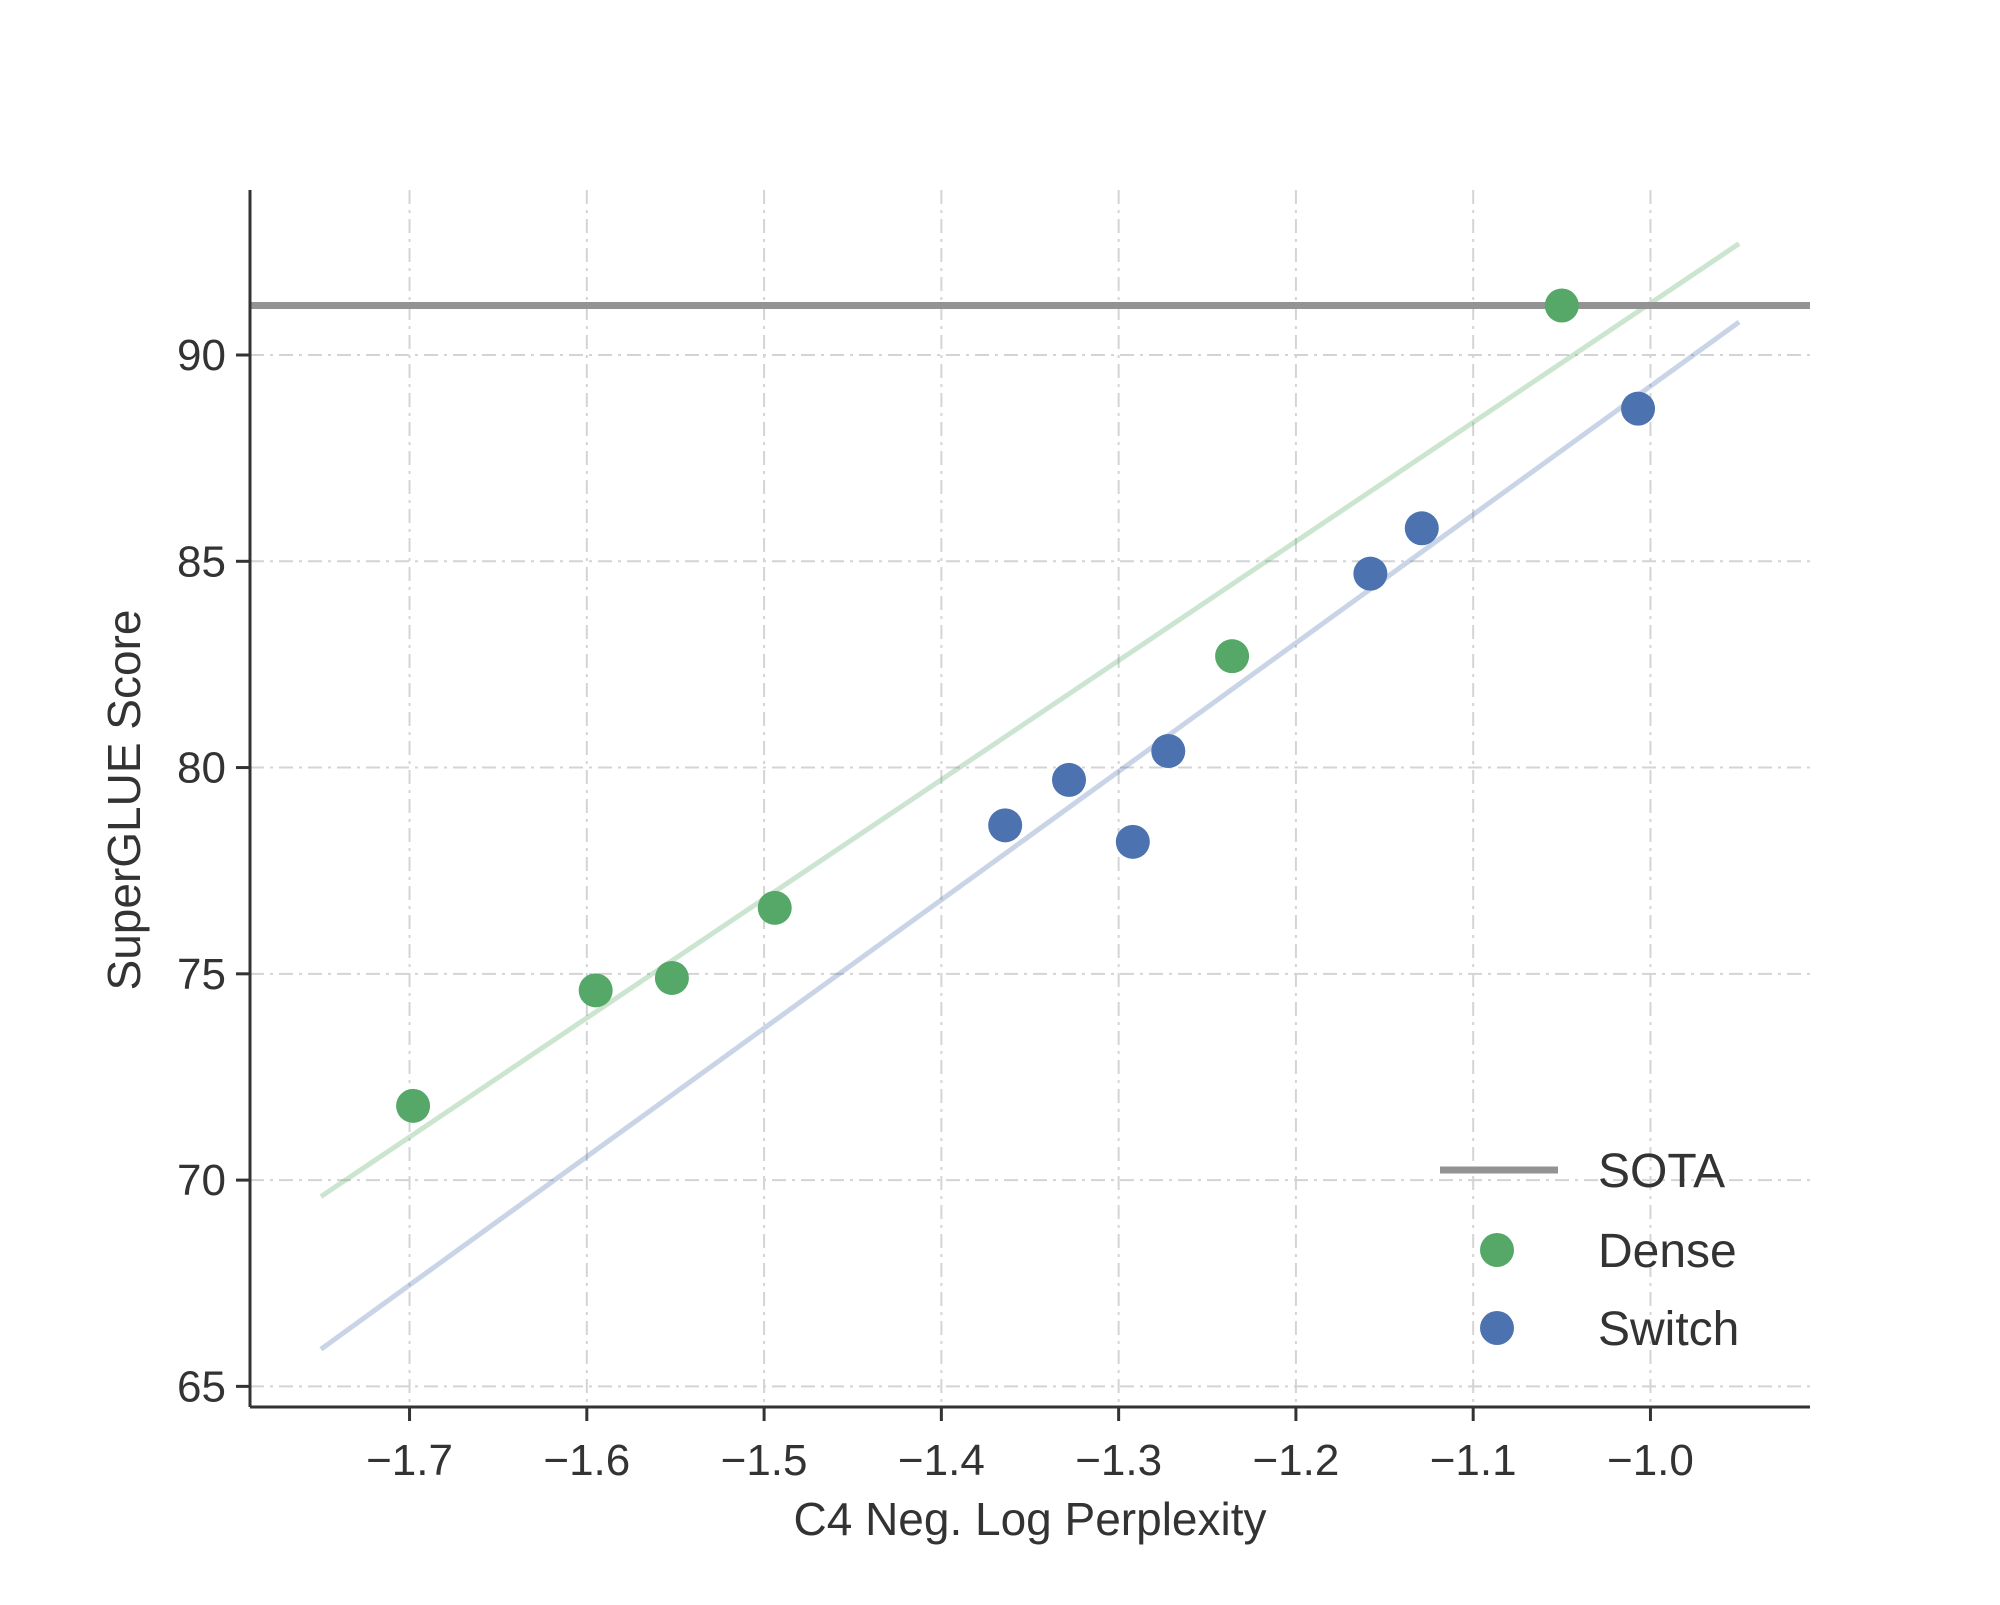  Describe the element at coordinates (409, 1460) in the screenshot. I see `x-tick-label: −1.7` at that location.